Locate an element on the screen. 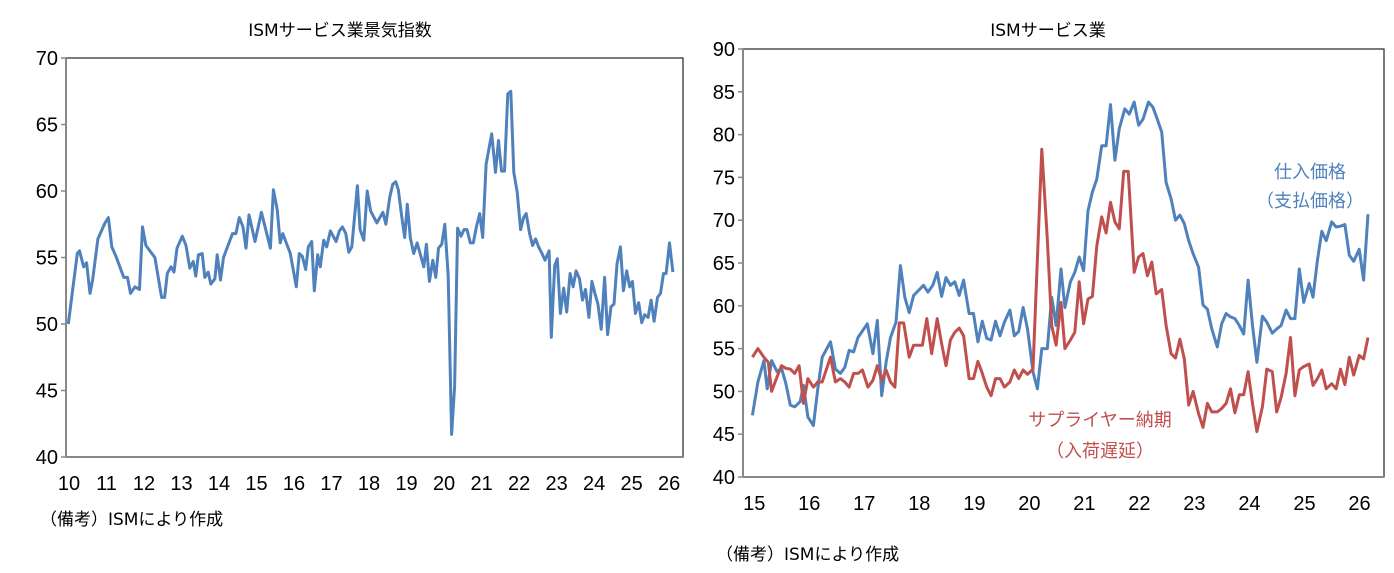 This screenshot has width=1394, height=573. right-y-tick-label: 60 is located at coordinates (724, 307).